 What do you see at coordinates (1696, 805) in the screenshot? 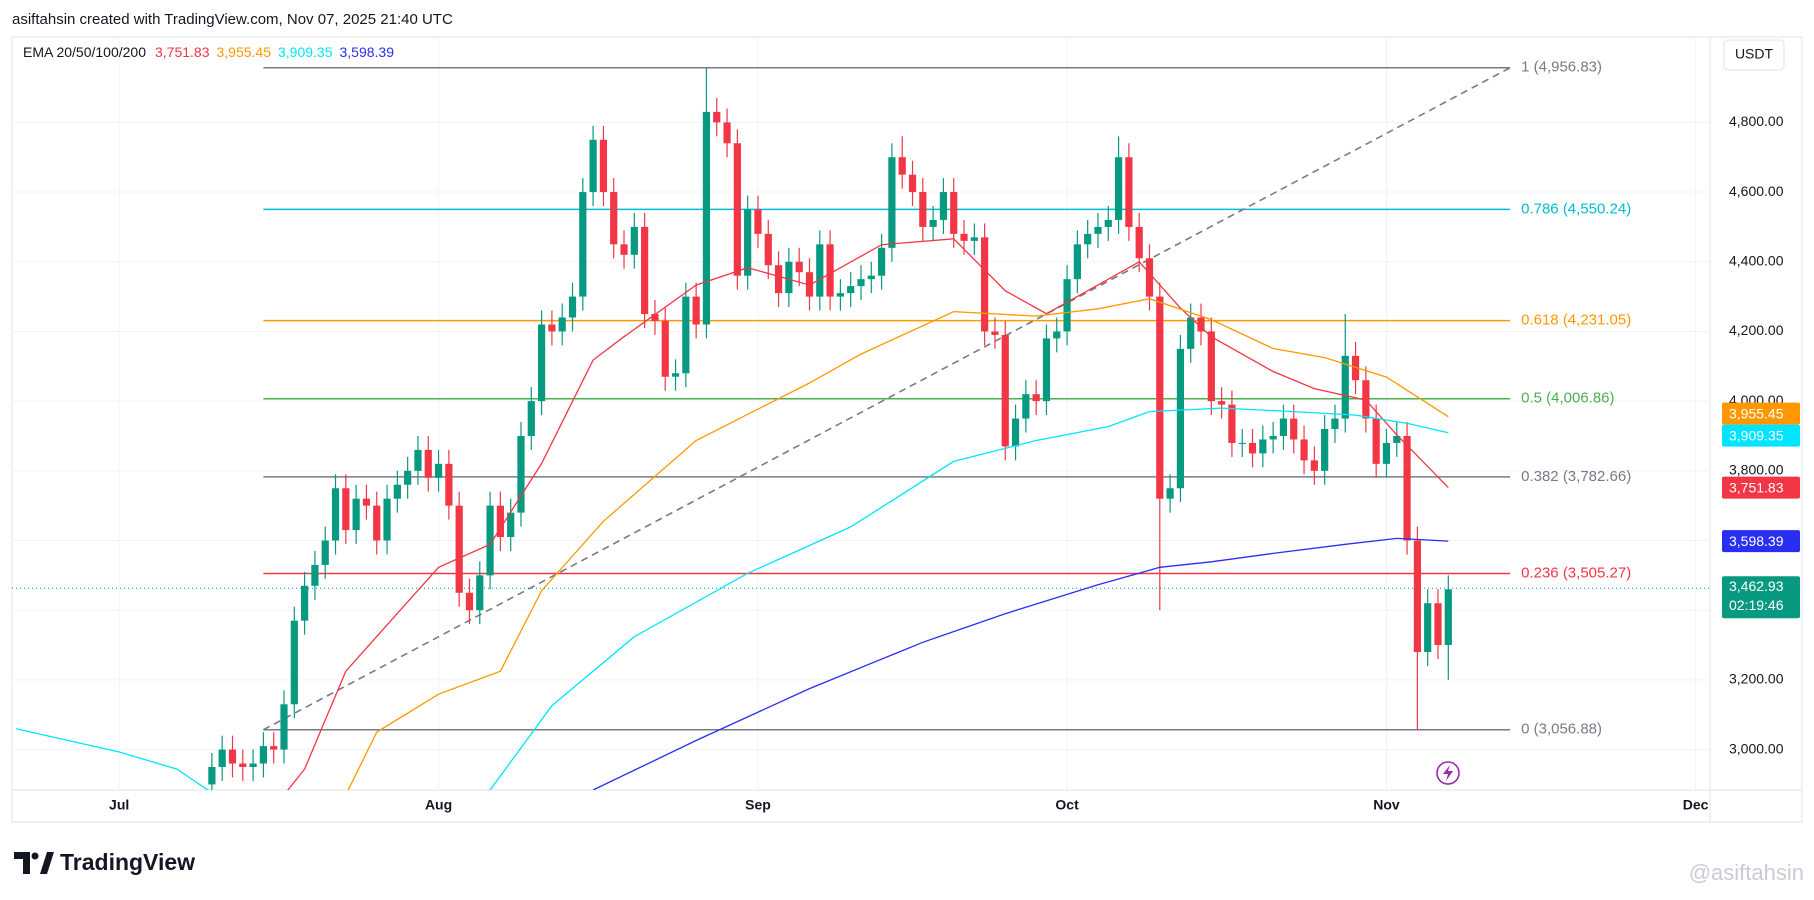
I see `x-tick-label: Dec` at bounding box center [1696, 805].